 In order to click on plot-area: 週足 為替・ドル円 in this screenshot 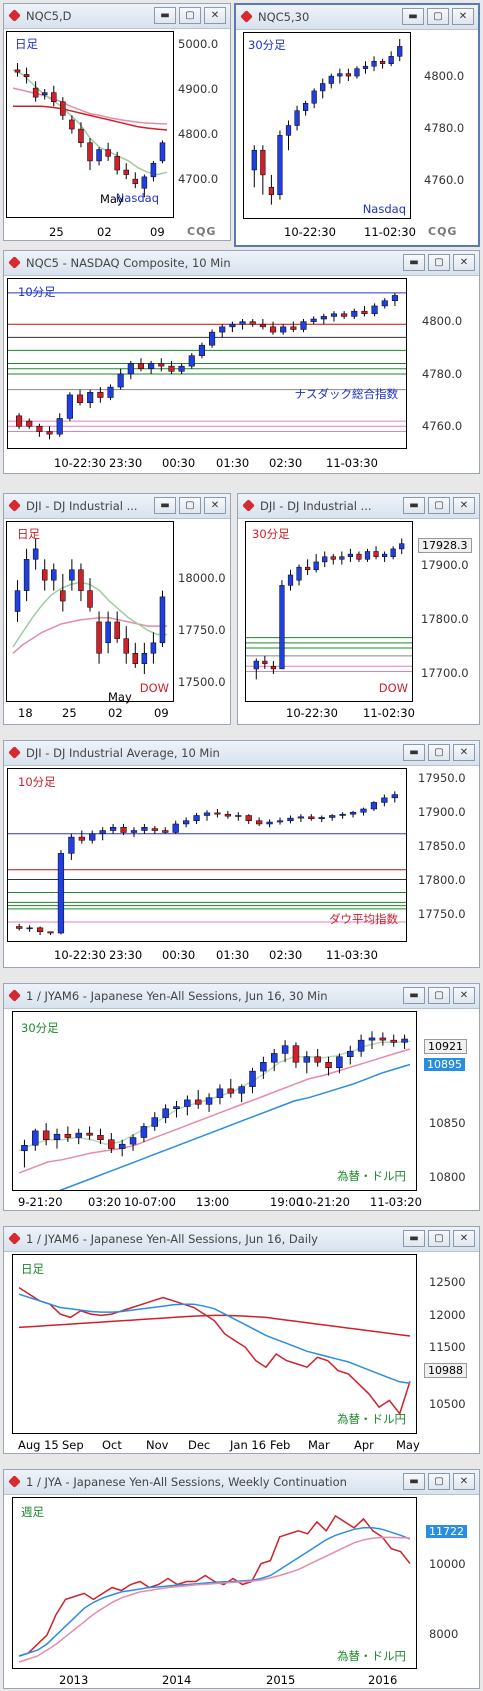, I will do `click(214, 1583)`.